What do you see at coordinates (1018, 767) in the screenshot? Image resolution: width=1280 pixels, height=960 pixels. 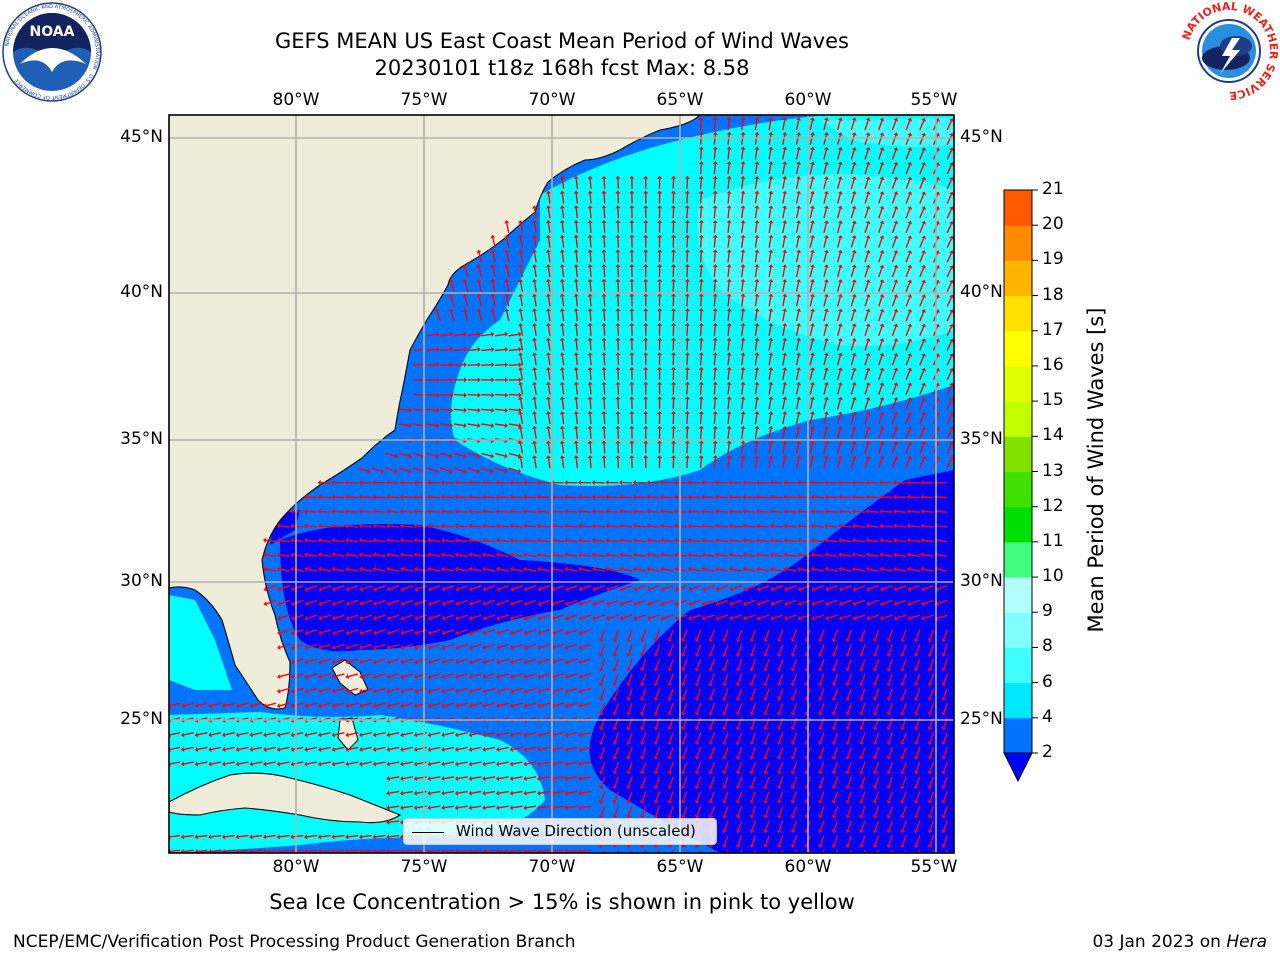 I see `colorbar-under-extension` at bounding box center [1018, 767].